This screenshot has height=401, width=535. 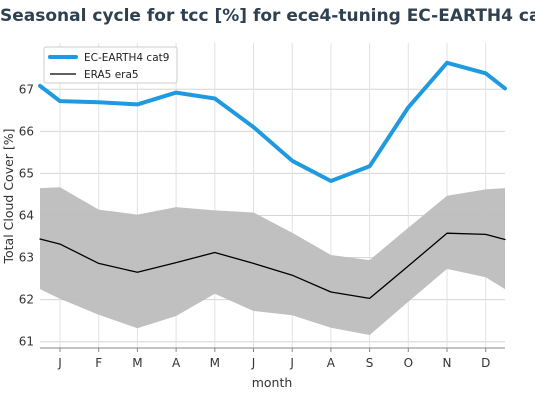 What do you see at coordinates (26, 131) in the screenshot?
I see `y-tick-label: 66` at bounding box center [26, 131].